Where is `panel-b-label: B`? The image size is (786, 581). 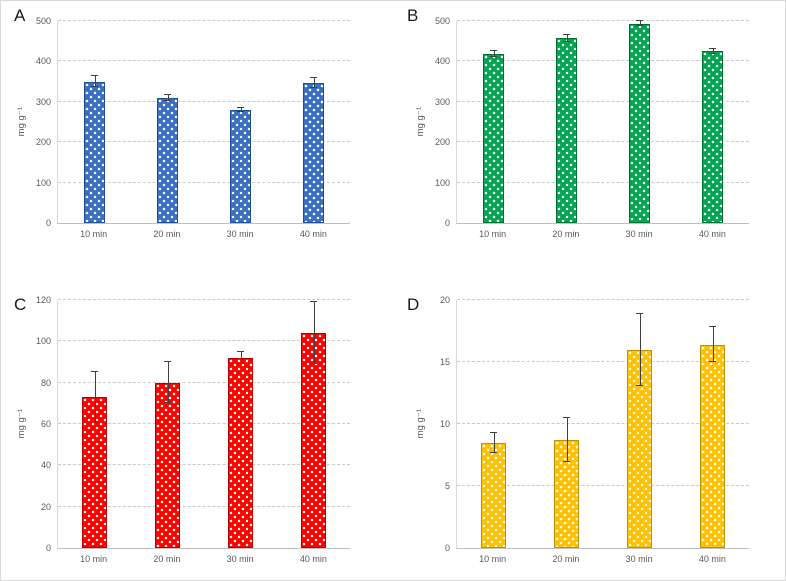
panel-b-label: B is located at coordinates (413, 15).